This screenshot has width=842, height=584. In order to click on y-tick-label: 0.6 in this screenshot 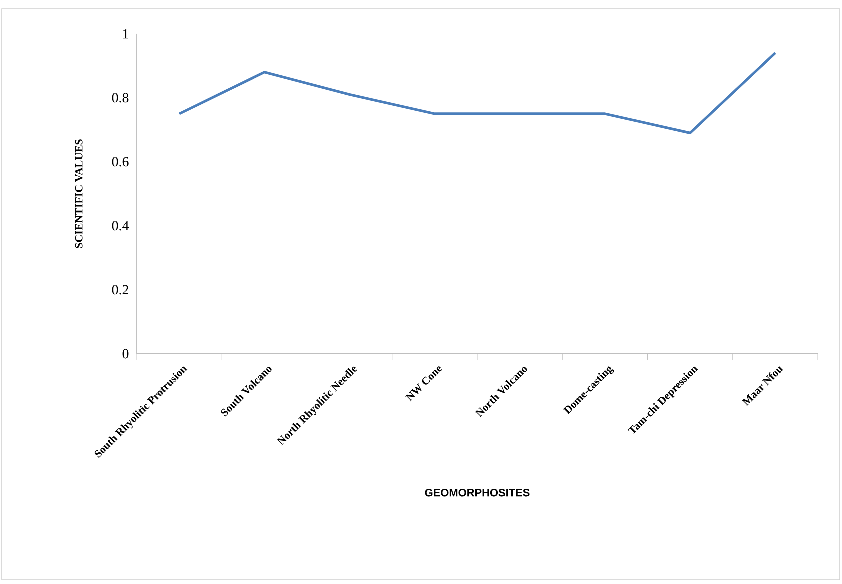, I will do `click(120, 162)`.